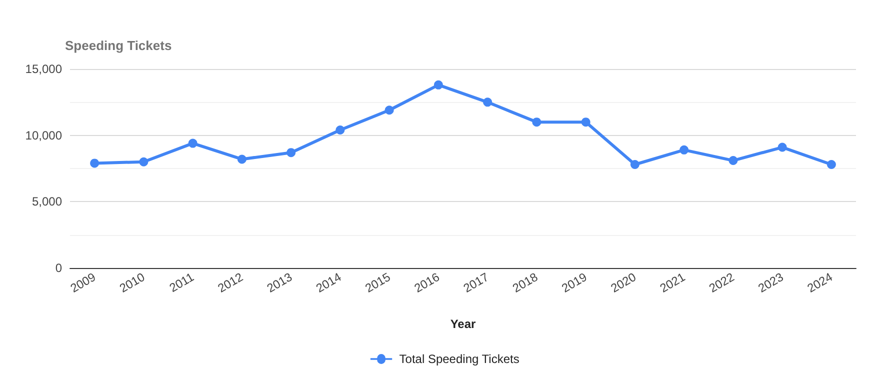 The image size is (890, 388). What do you see at coordinates (118, 45) in the screenshot?
I see `chart-title: Speeding Tickets` at bounding box center [118, 45].